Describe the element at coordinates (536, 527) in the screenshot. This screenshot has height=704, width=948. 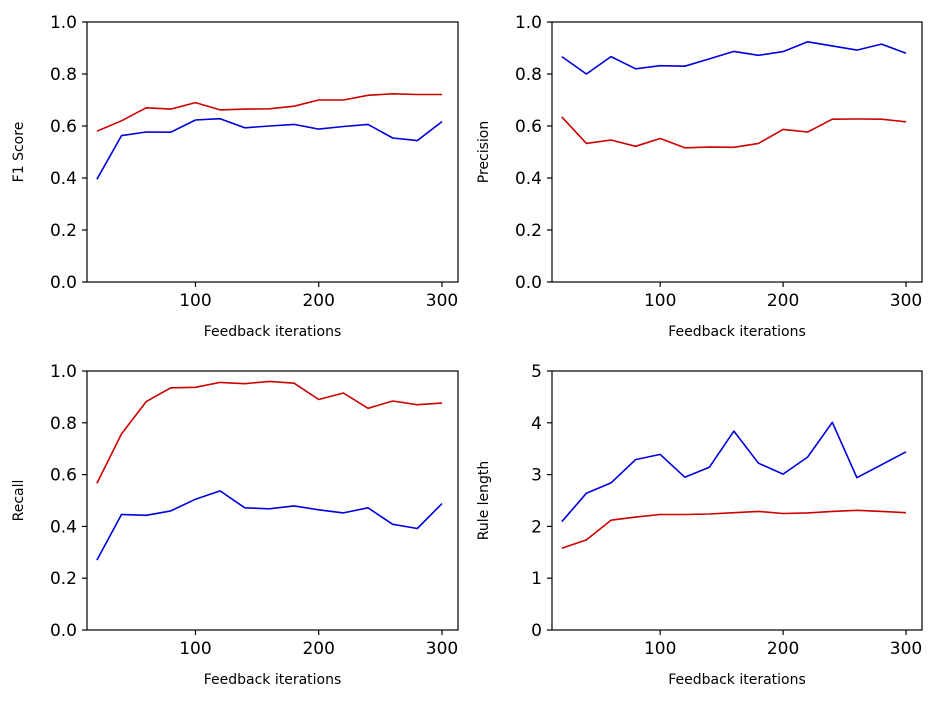
I see `y-tick-label: 2` at that location.